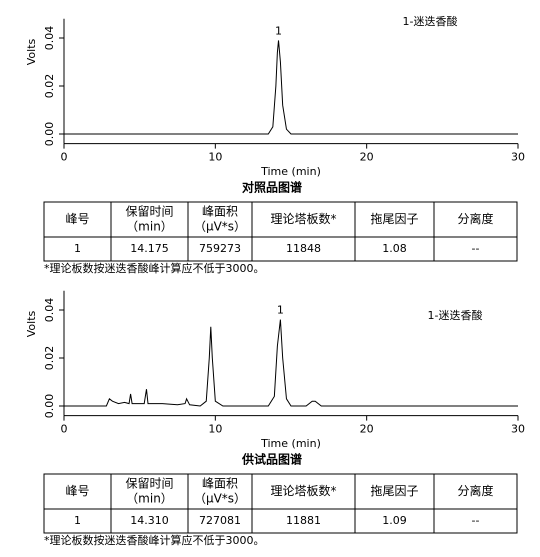 The width and height of the screenshot is (540, 557). Describe the element at coordinates (394, 248) in the screenshot. I see `table-cell: 1.08` at that location.